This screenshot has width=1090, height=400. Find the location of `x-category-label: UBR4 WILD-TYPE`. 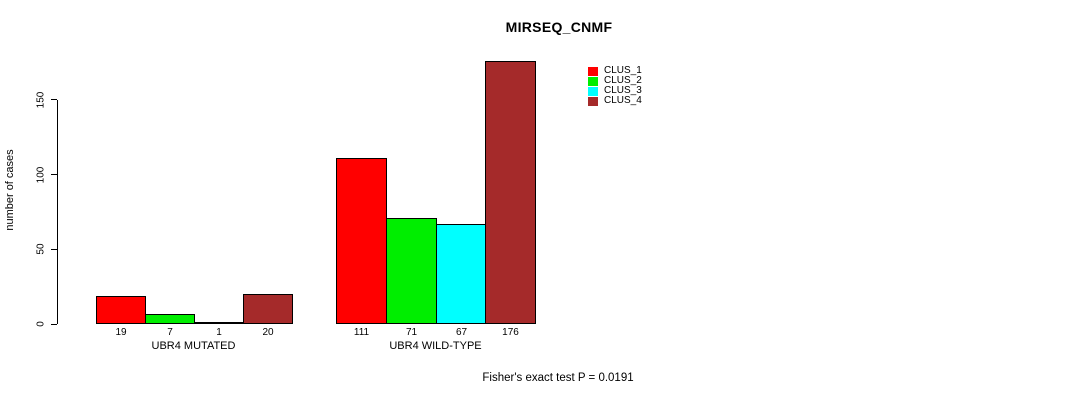

x-category-label: UBR4 WILD-TYPE is located at coordinates (435, 346).